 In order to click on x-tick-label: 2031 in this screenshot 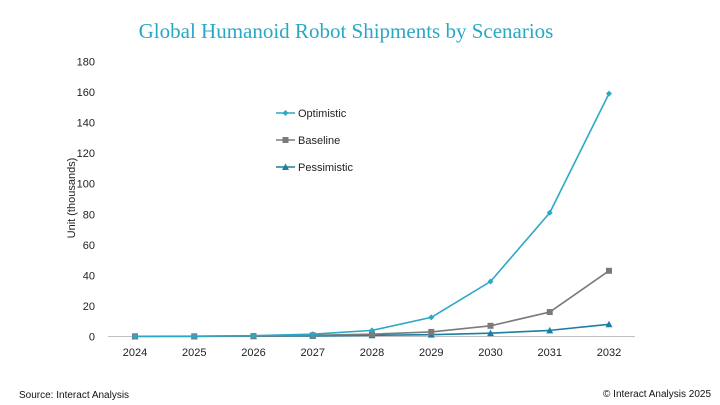, I will do `click(550, 353)`.